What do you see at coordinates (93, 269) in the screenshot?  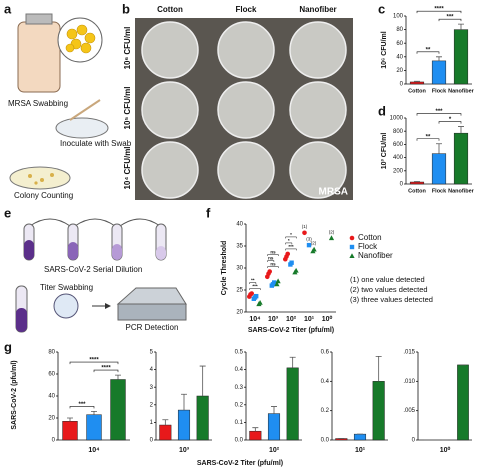 I see `illustration-text: SARS-CoV-2 Serial Dilution` at bounding box center [93, 269].